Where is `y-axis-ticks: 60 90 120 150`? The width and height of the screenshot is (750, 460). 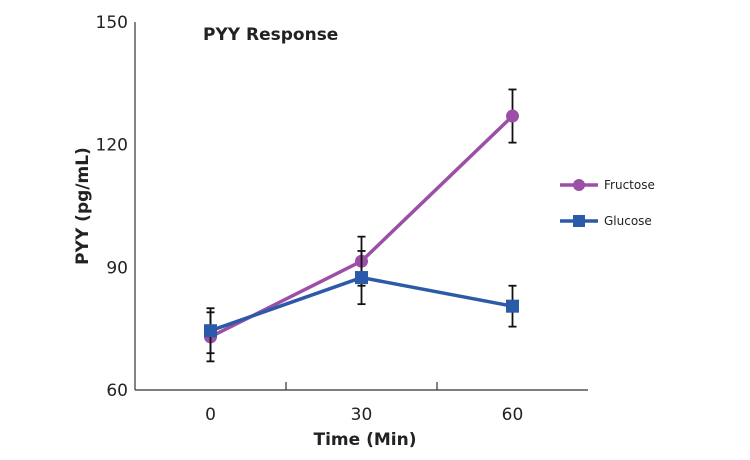
y-axis-ticks: 60 90 120 150 is located at coordinates (112, 207).